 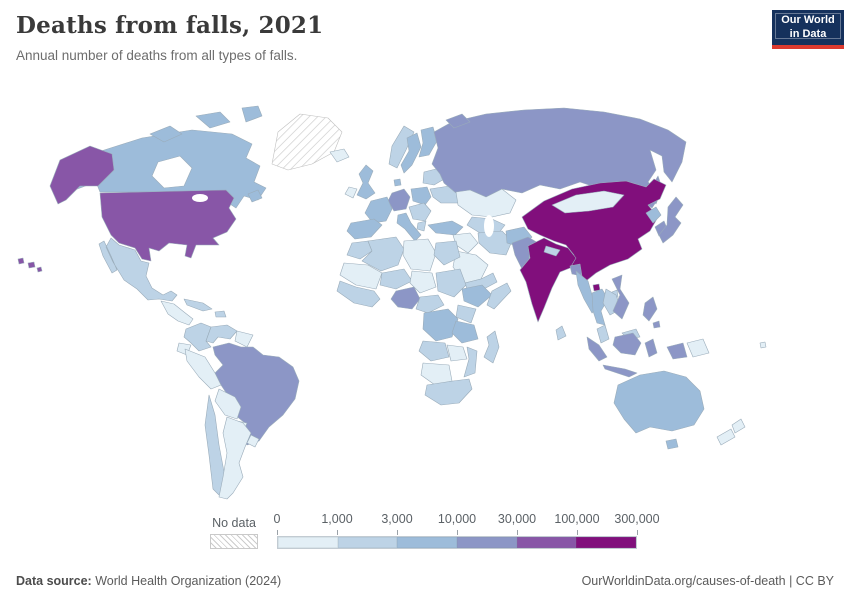 I want to click on country-angola, so click(x=434, y=351).